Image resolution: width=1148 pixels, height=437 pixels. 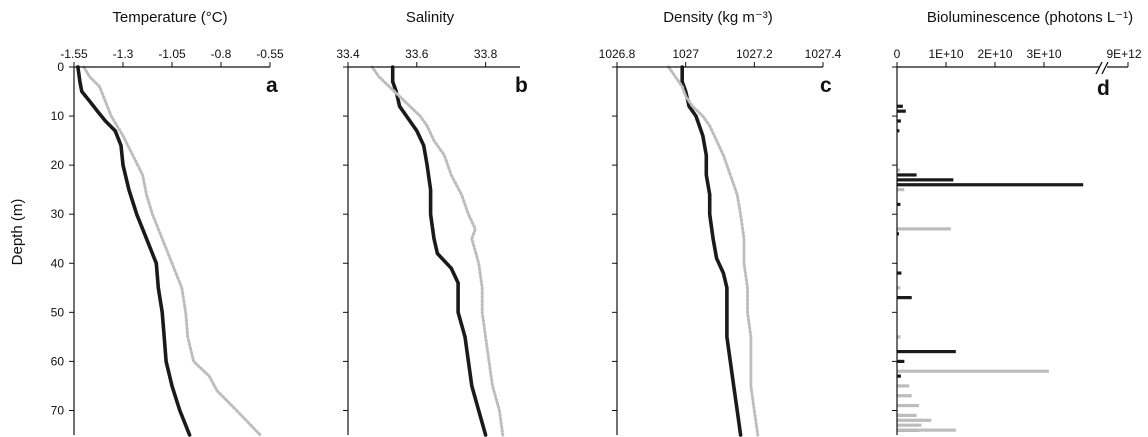 What do you see at coordinates (74, 54) in the screenshot?
I see `panel-a-xtick-label: -1.55` at bounding box center [74, 54].